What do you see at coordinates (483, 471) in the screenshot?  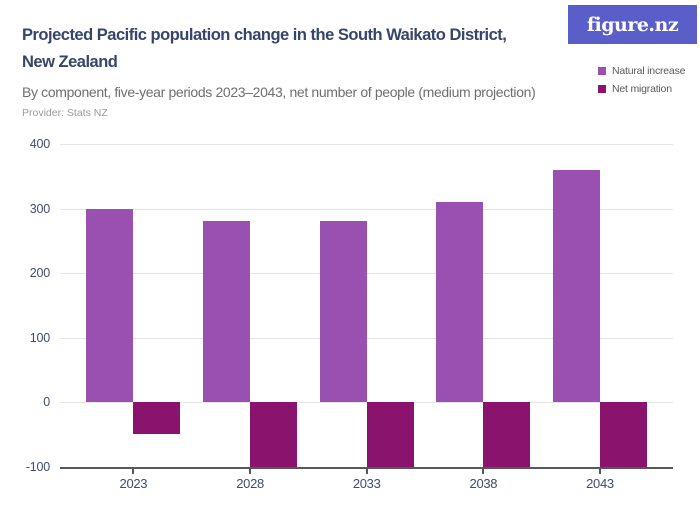 I see `x-axis-tick-2038` at bounding box center [483, 471].